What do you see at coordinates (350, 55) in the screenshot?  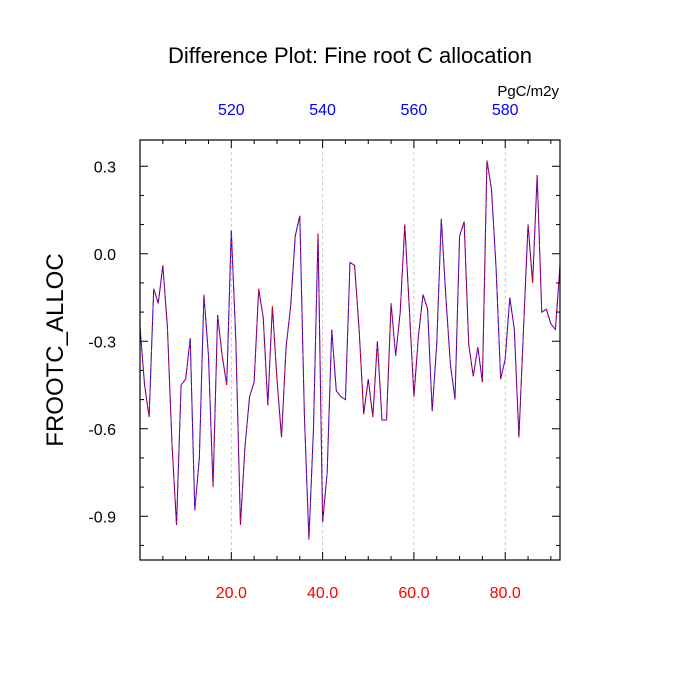 I see `chart-title: Difference Plot: Fine root C allocation` at bounding box center [350, 55].